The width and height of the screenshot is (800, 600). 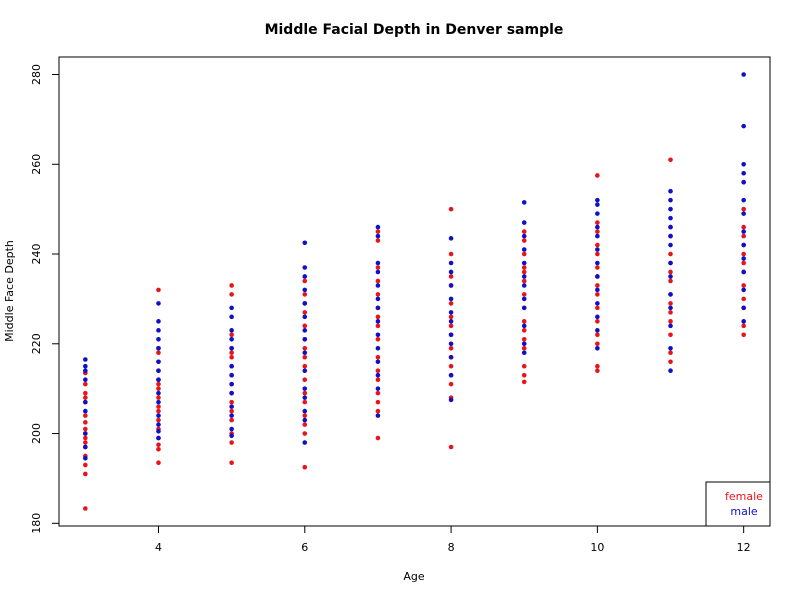 What do you see at coordinates (36, 523) in the screenshot?
I see `y-tick-label: 180` at bounding box center [36, 523].